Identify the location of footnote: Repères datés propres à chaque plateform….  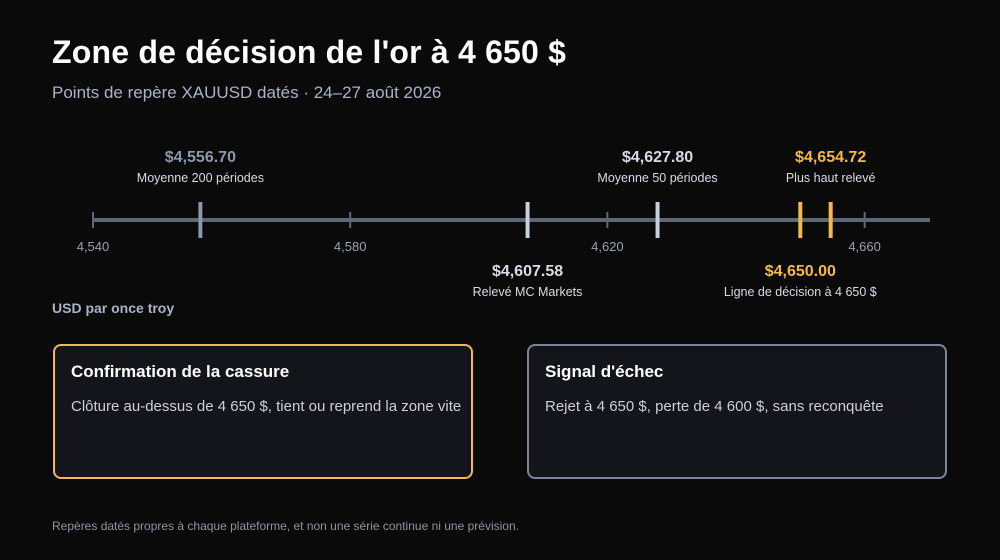
(285, 526).